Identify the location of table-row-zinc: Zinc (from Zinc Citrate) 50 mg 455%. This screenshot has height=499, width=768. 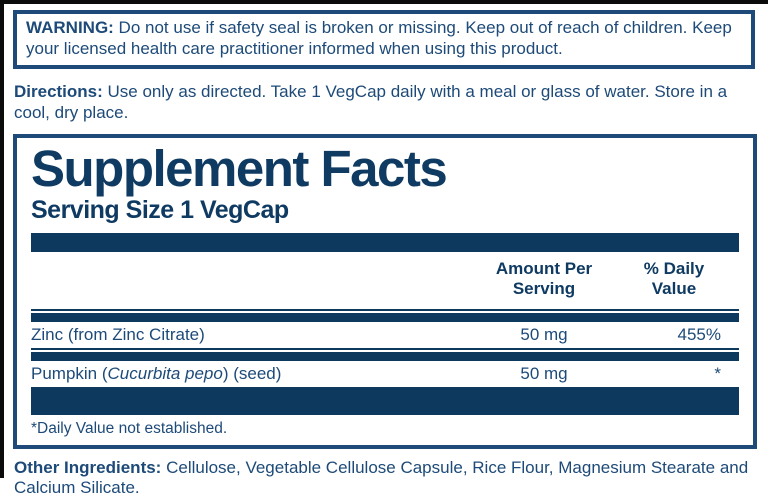
(385, 335).